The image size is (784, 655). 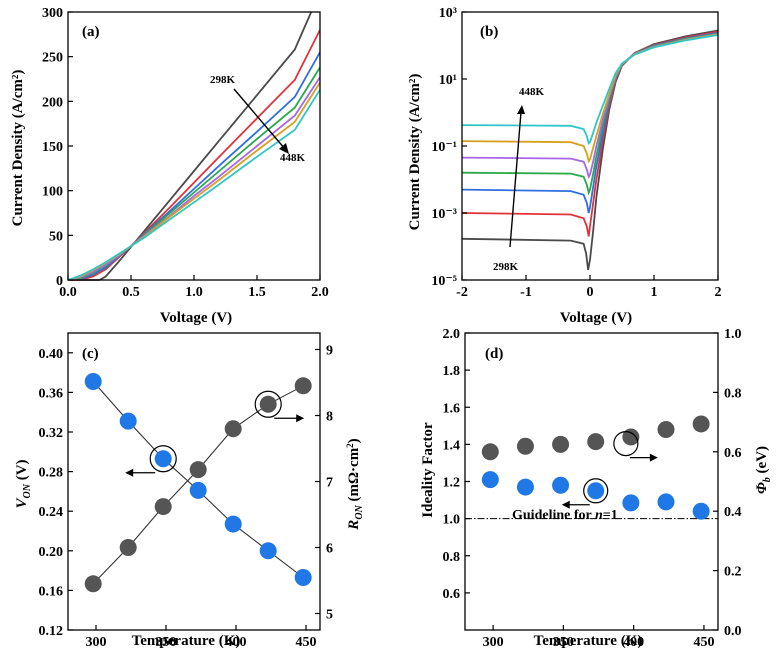 What do you see at coordinates (259, 119) in the screenshot?
I see `panel-a-trend-arrow-shaft` at bounding box center [259, 119].